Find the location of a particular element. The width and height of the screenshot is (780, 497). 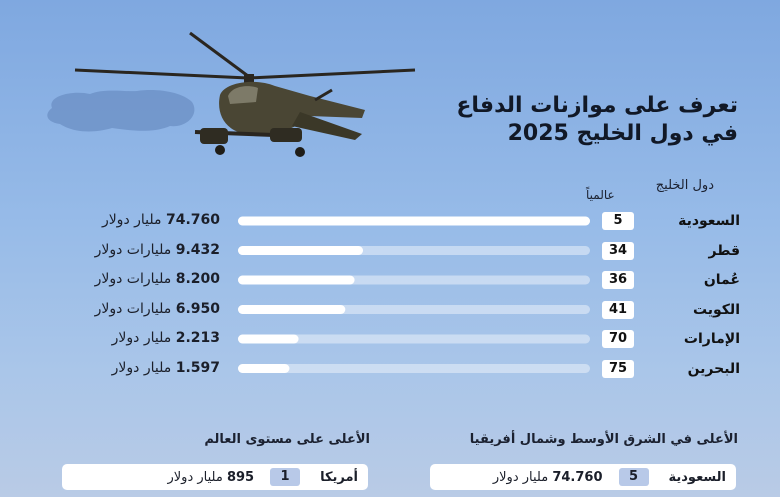

value-label: 74.760 مليار دولار is located at coordinates (161, 220).